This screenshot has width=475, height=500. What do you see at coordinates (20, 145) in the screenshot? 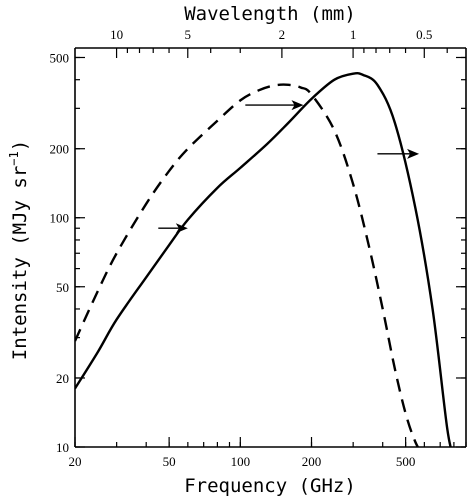
I see `y-axis-title-suffix: )` at bounding box center [20, 145].